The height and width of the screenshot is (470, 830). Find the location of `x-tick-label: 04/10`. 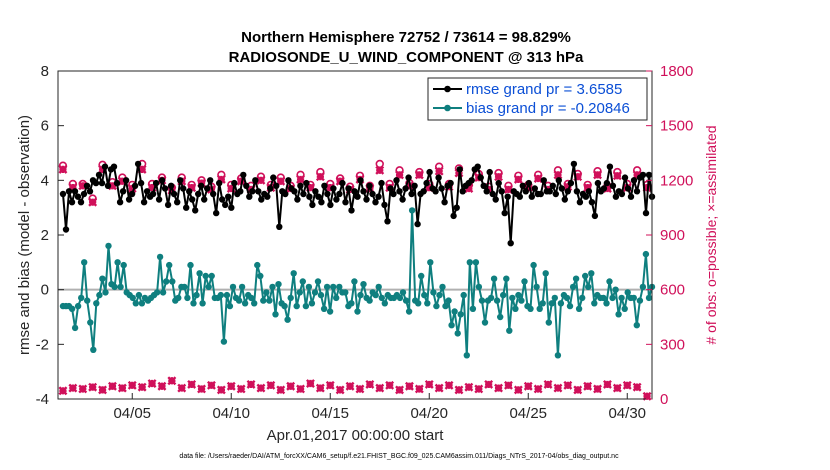

x-tick-label: 04/10 is located at coordinates (231, 413).